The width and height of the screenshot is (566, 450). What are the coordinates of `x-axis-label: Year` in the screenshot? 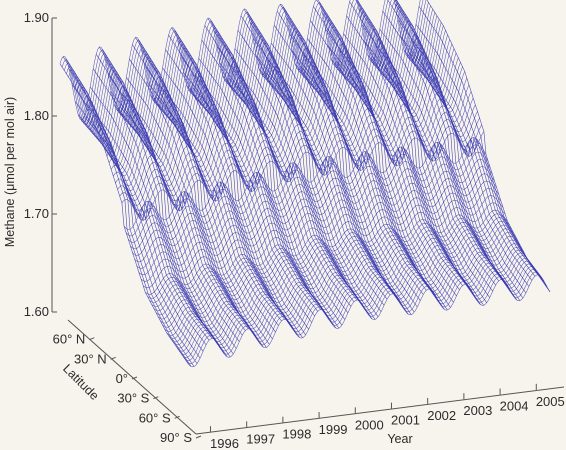 It's located at (399, 439).